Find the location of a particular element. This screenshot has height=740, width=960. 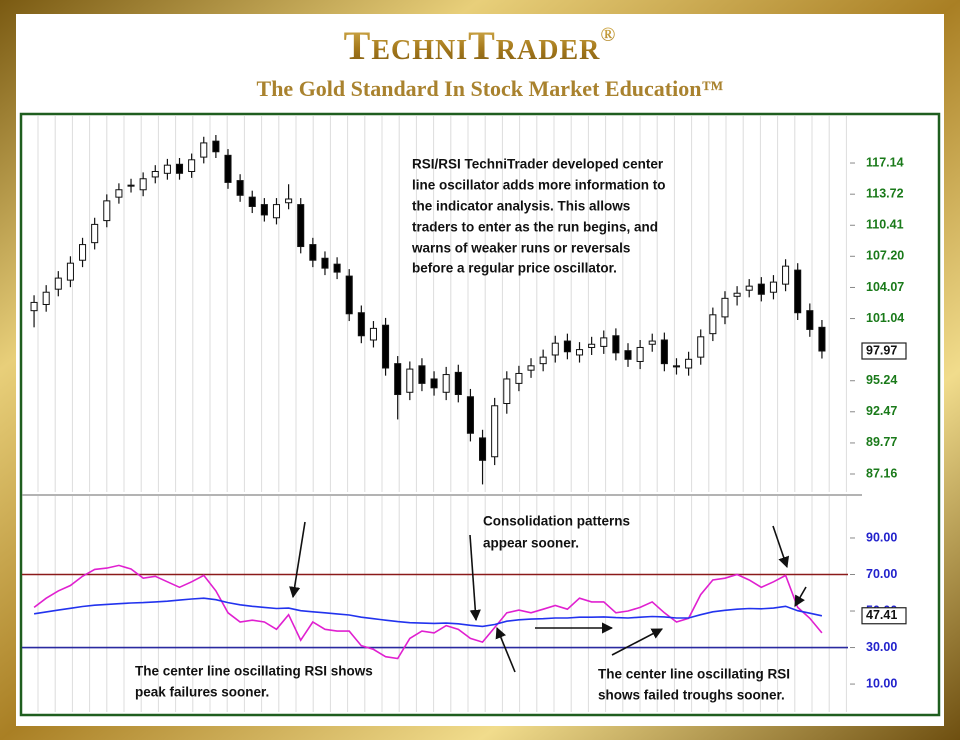

y-tick-label: 87.16 is located at coordinates (881, 473).